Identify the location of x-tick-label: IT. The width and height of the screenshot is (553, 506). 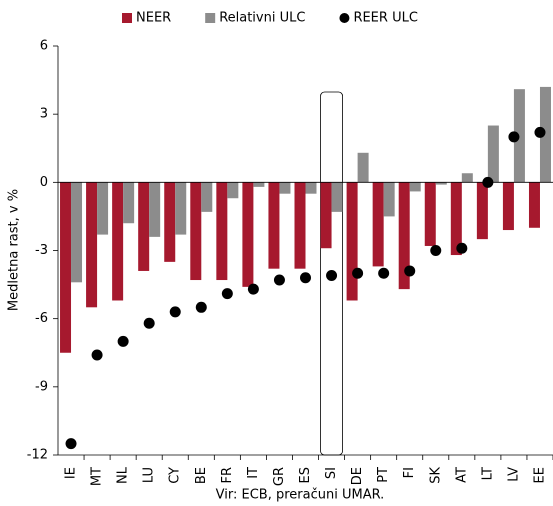
(253, 473).